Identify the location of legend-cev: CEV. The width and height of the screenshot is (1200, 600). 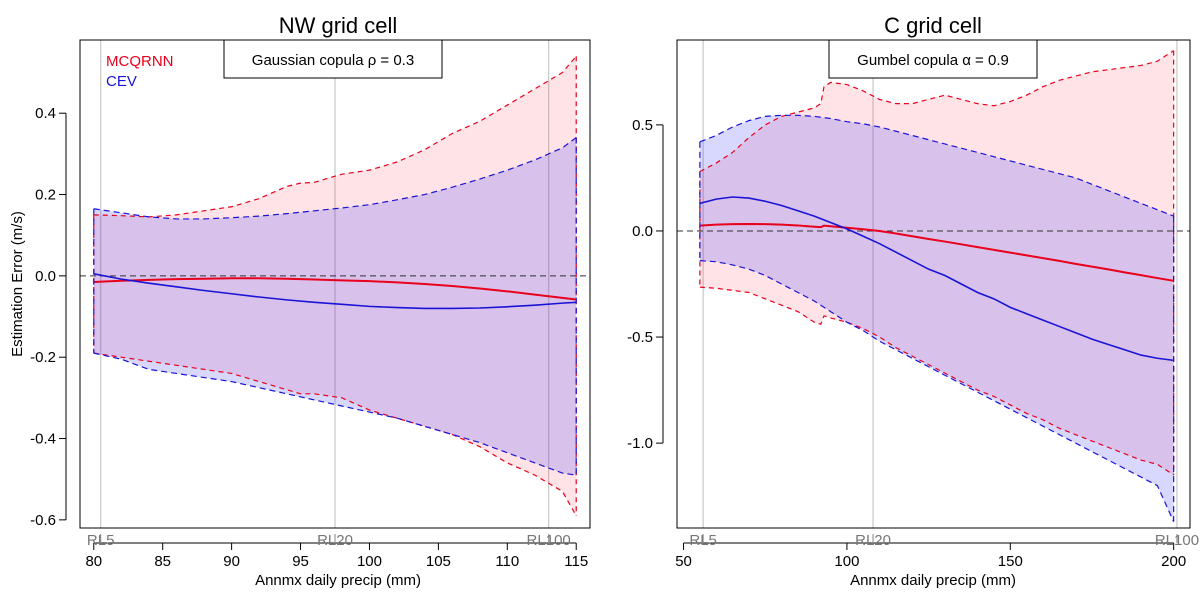
(121, 81).